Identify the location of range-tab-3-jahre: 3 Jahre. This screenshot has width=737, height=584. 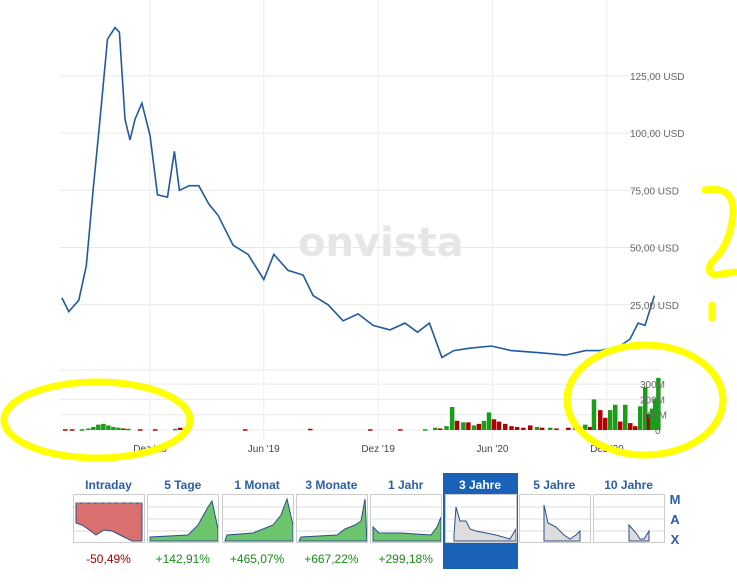
(480, 521).